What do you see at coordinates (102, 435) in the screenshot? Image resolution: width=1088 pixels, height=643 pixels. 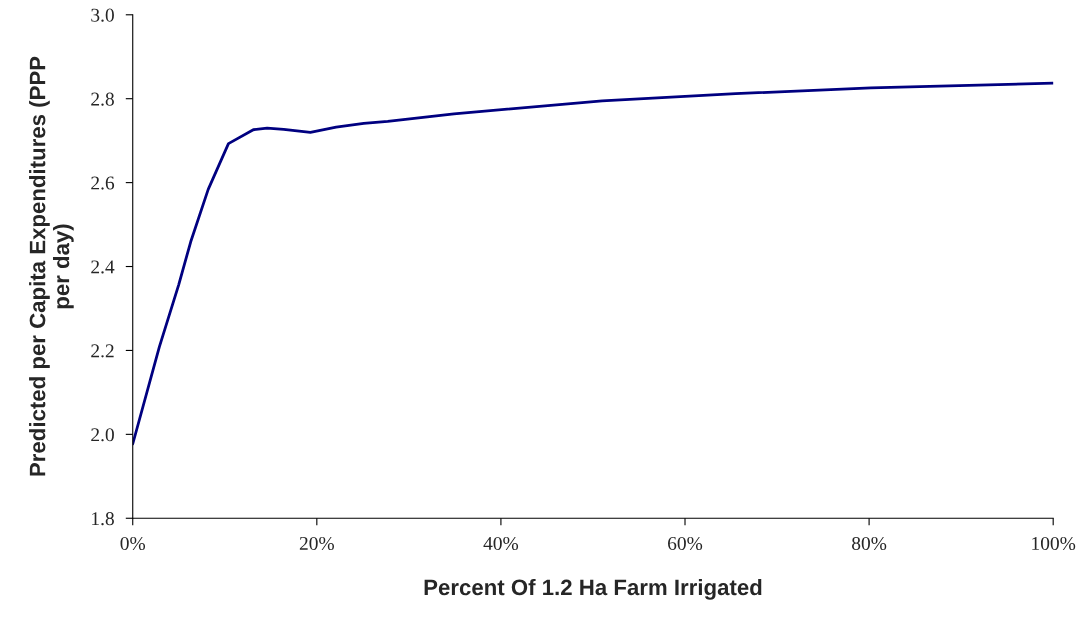 I see `y-tick-label: 2.0` at bounding box center [102, 435].